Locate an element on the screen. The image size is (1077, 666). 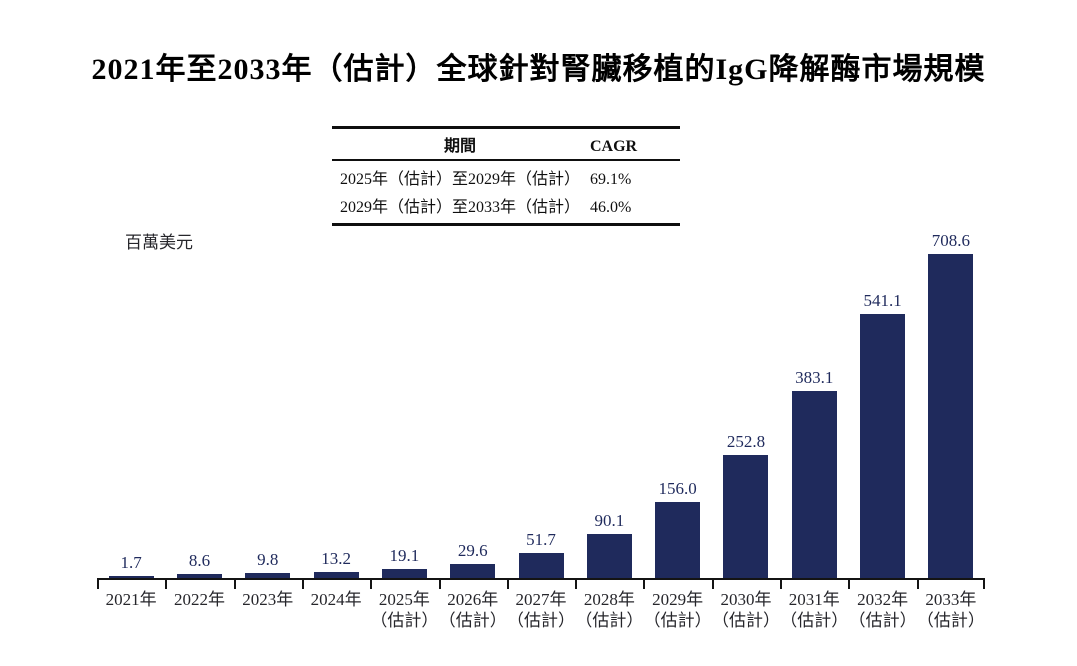
x-axis-label: 2033年 （估計） is located at coordinates (950, 610).